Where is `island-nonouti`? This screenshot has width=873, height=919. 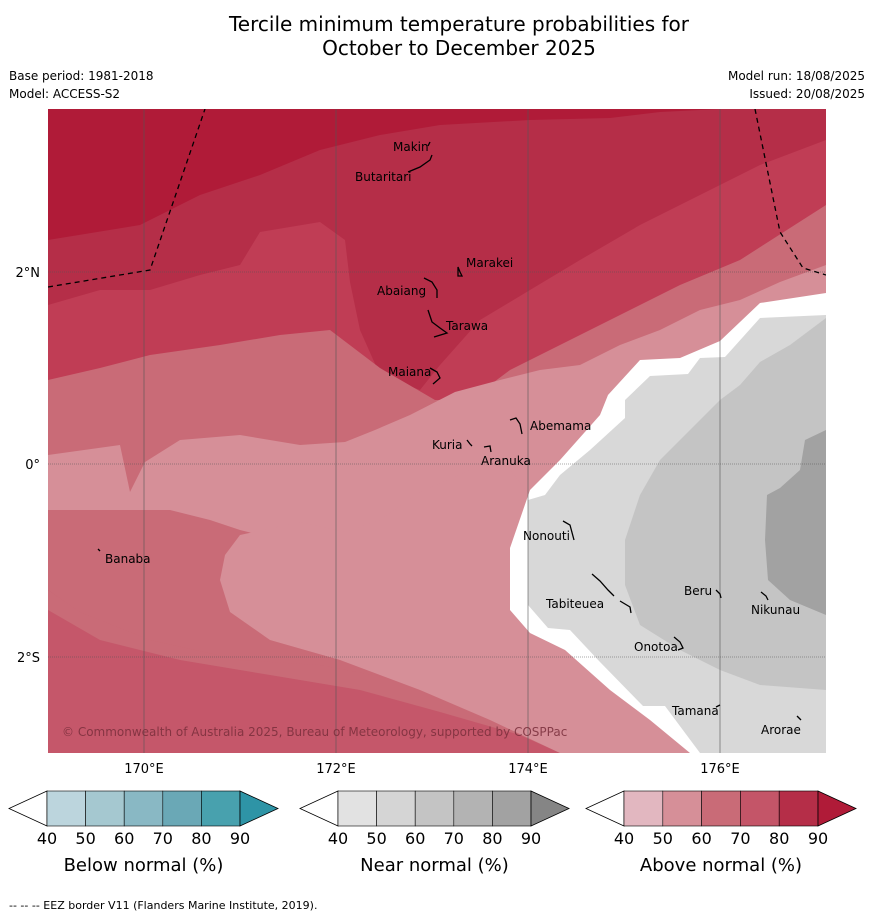 island-nonouti is located at coordinates (568, 530).